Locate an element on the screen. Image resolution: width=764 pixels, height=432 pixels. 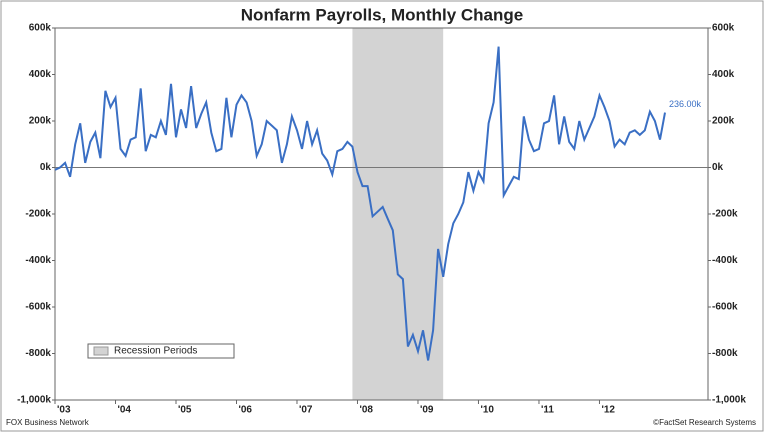
x-tick-label: '07 is located at coordinates (306, 410).